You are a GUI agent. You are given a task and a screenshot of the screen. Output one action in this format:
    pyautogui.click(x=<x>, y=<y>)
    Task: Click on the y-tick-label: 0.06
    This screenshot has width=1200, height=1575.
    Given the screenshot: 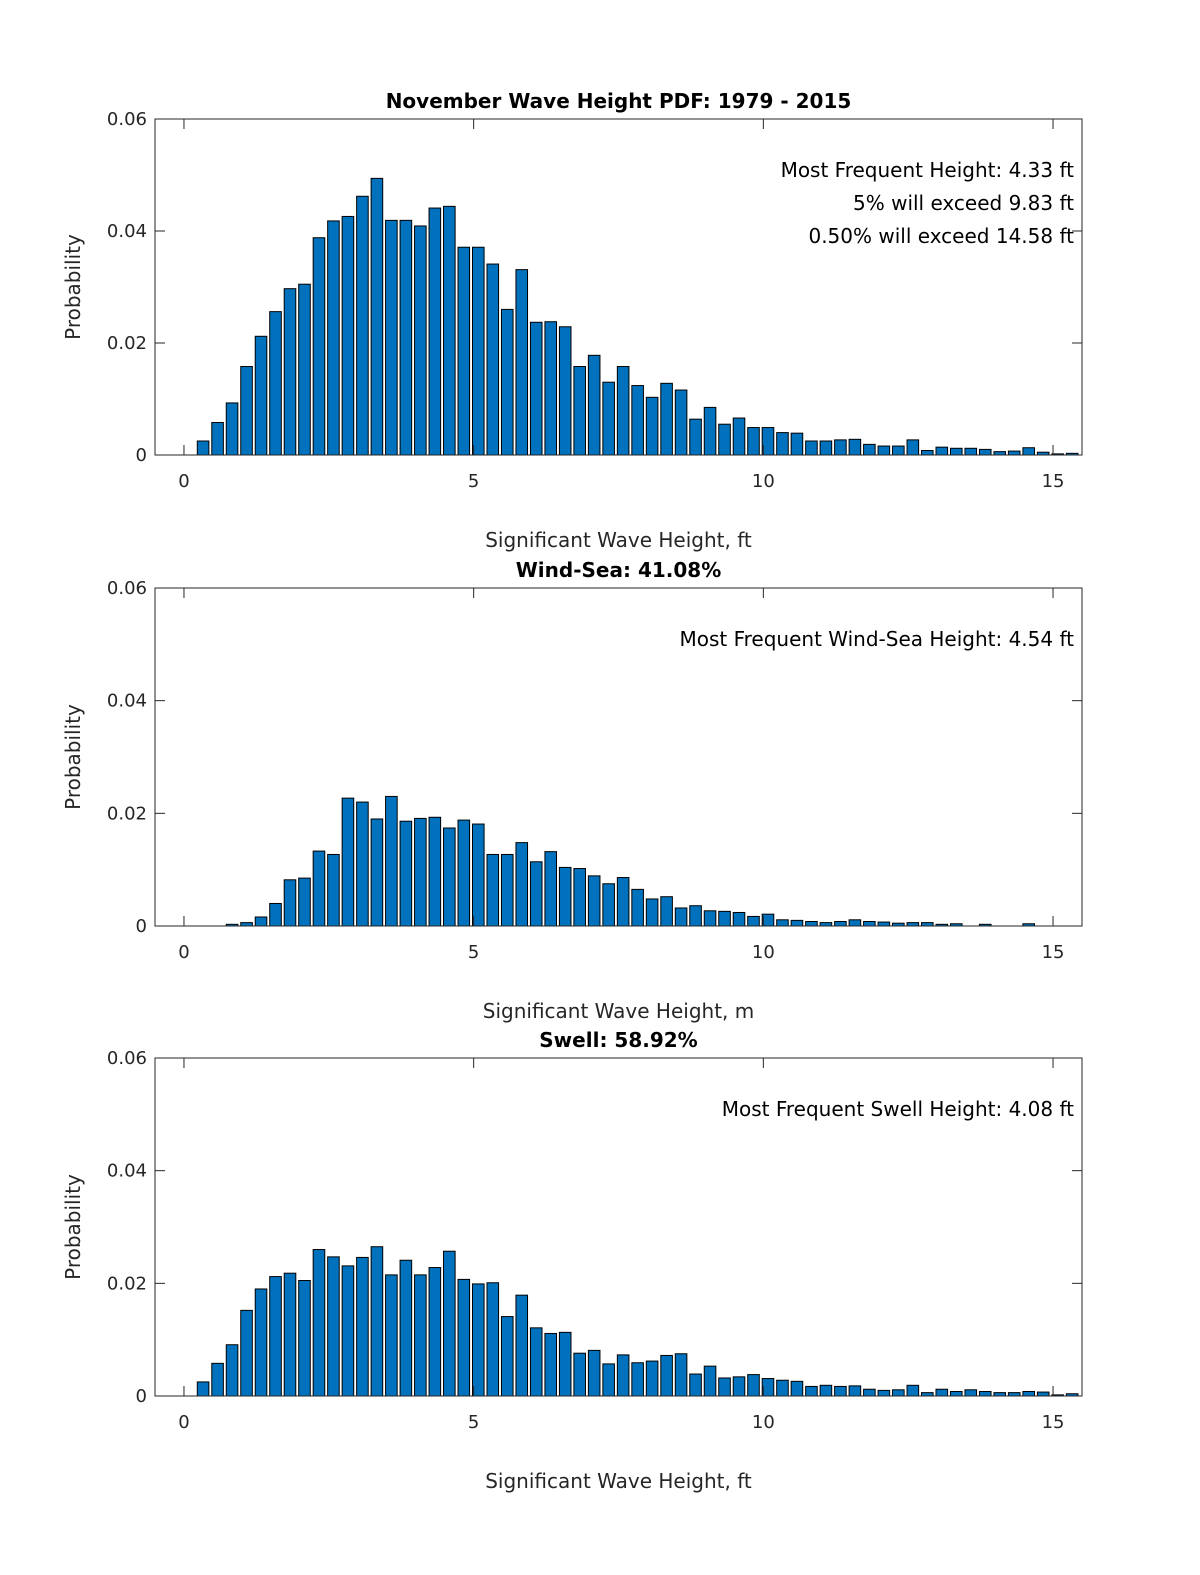 What is the action you would take?
    pyautogui.click(x=127, y=119)
    